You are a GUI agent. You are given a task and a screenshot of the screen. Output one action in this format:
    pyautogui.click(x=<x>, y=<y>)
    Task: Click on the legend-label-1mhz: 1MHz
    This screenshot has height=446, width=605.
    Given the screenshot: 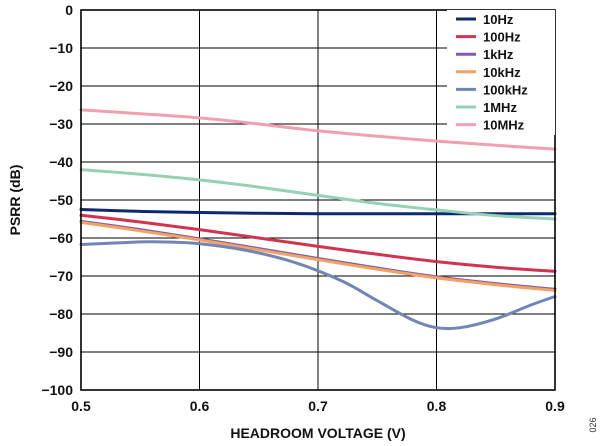 What is the action you would take?
    pyautogui.click(x=500, y=107)
    